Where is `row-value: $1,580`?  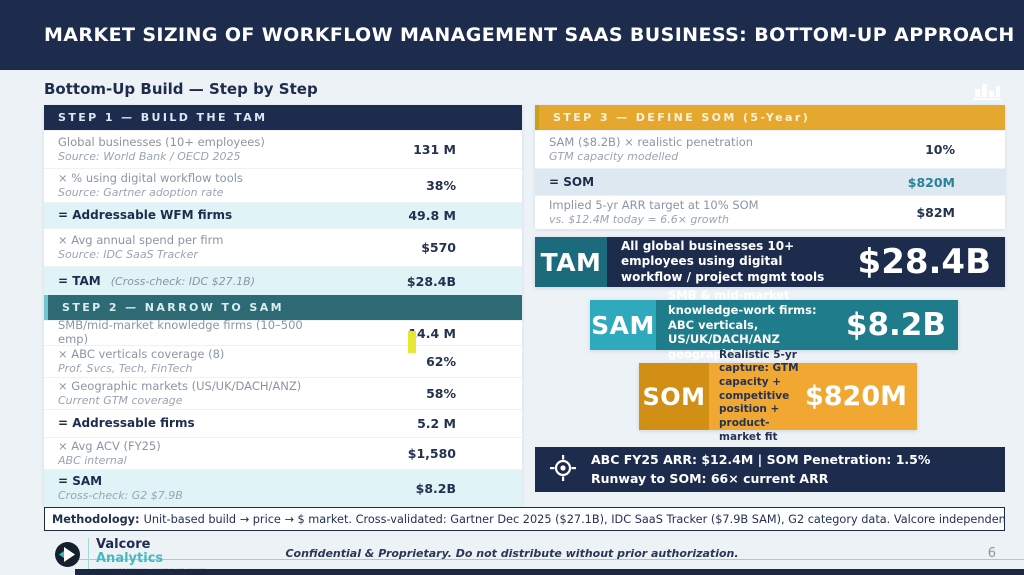 row-value: $1,580 is located at coordinates (431, 453).